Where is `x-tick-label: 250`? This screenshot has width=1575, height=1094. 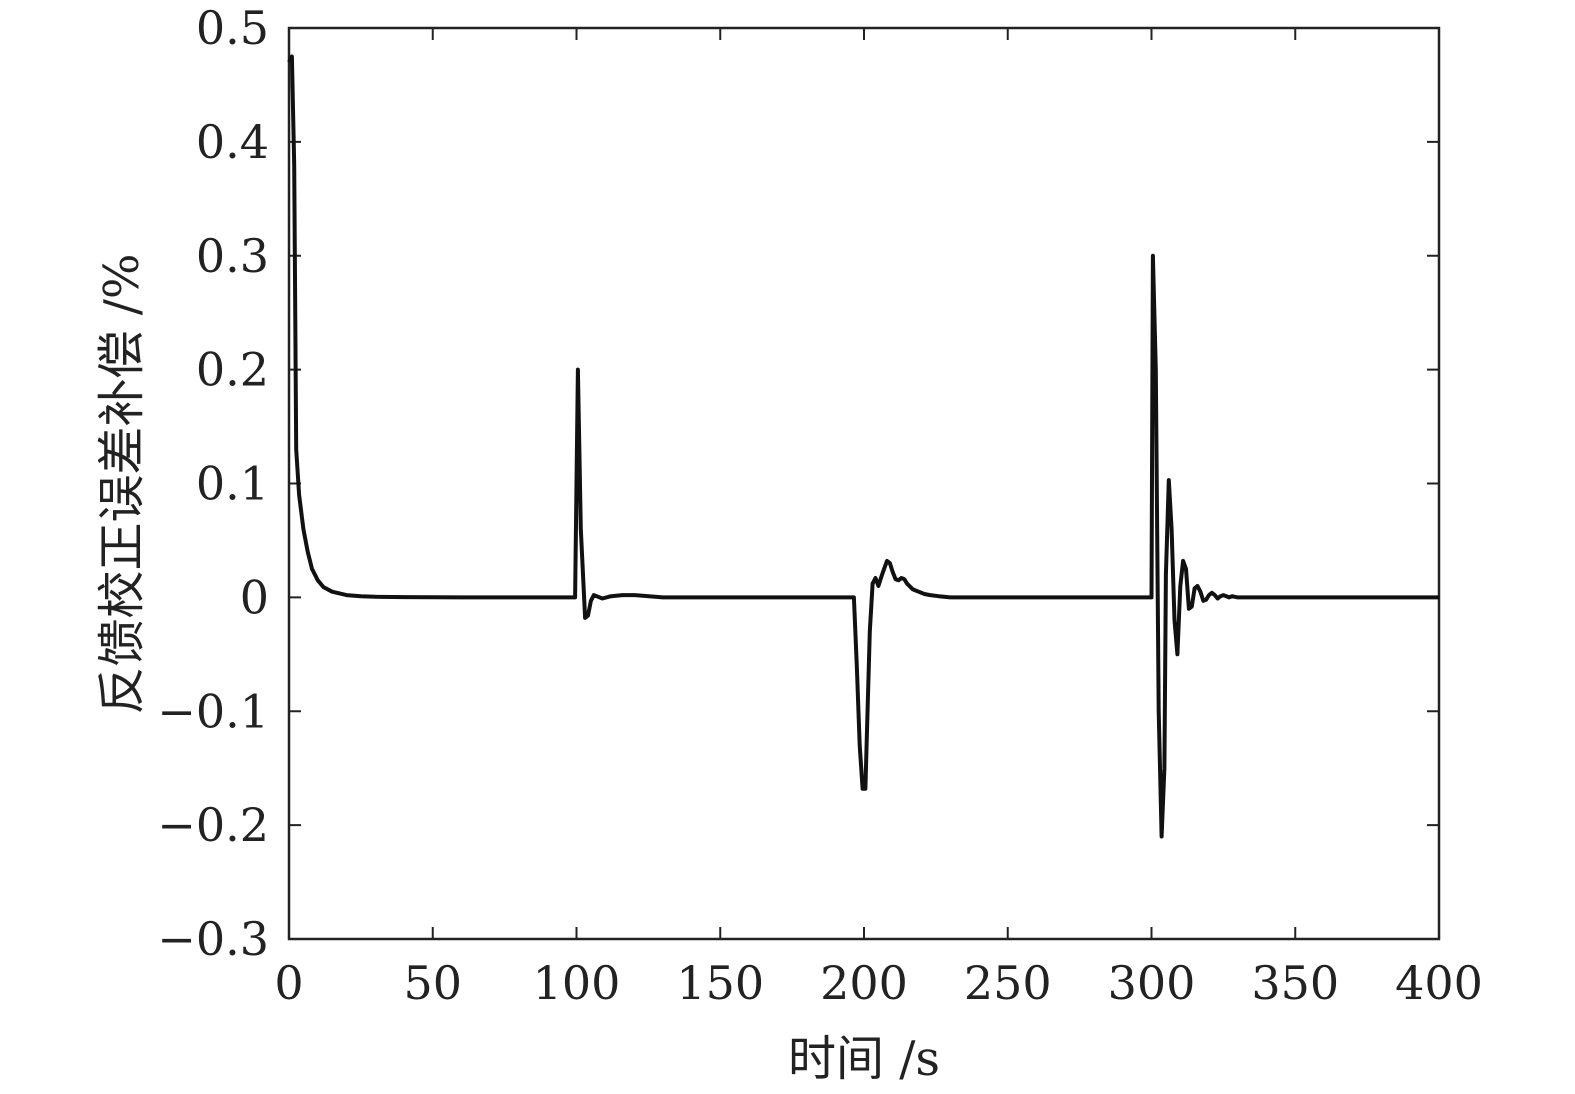
x-tick-label: 250 is located at coordinates (1008, 983).